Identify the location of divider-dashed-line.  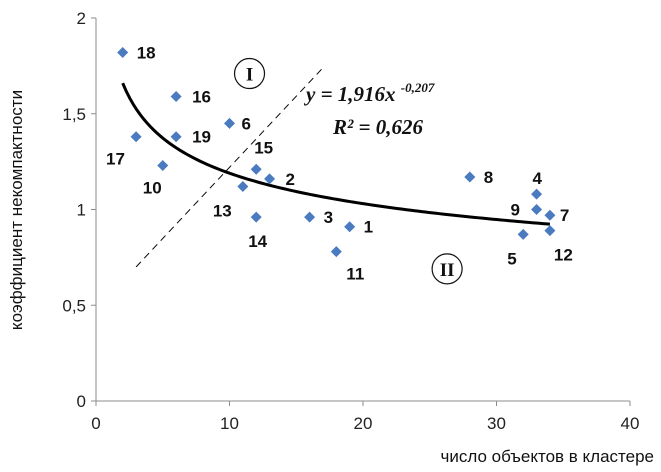
(229, 167).